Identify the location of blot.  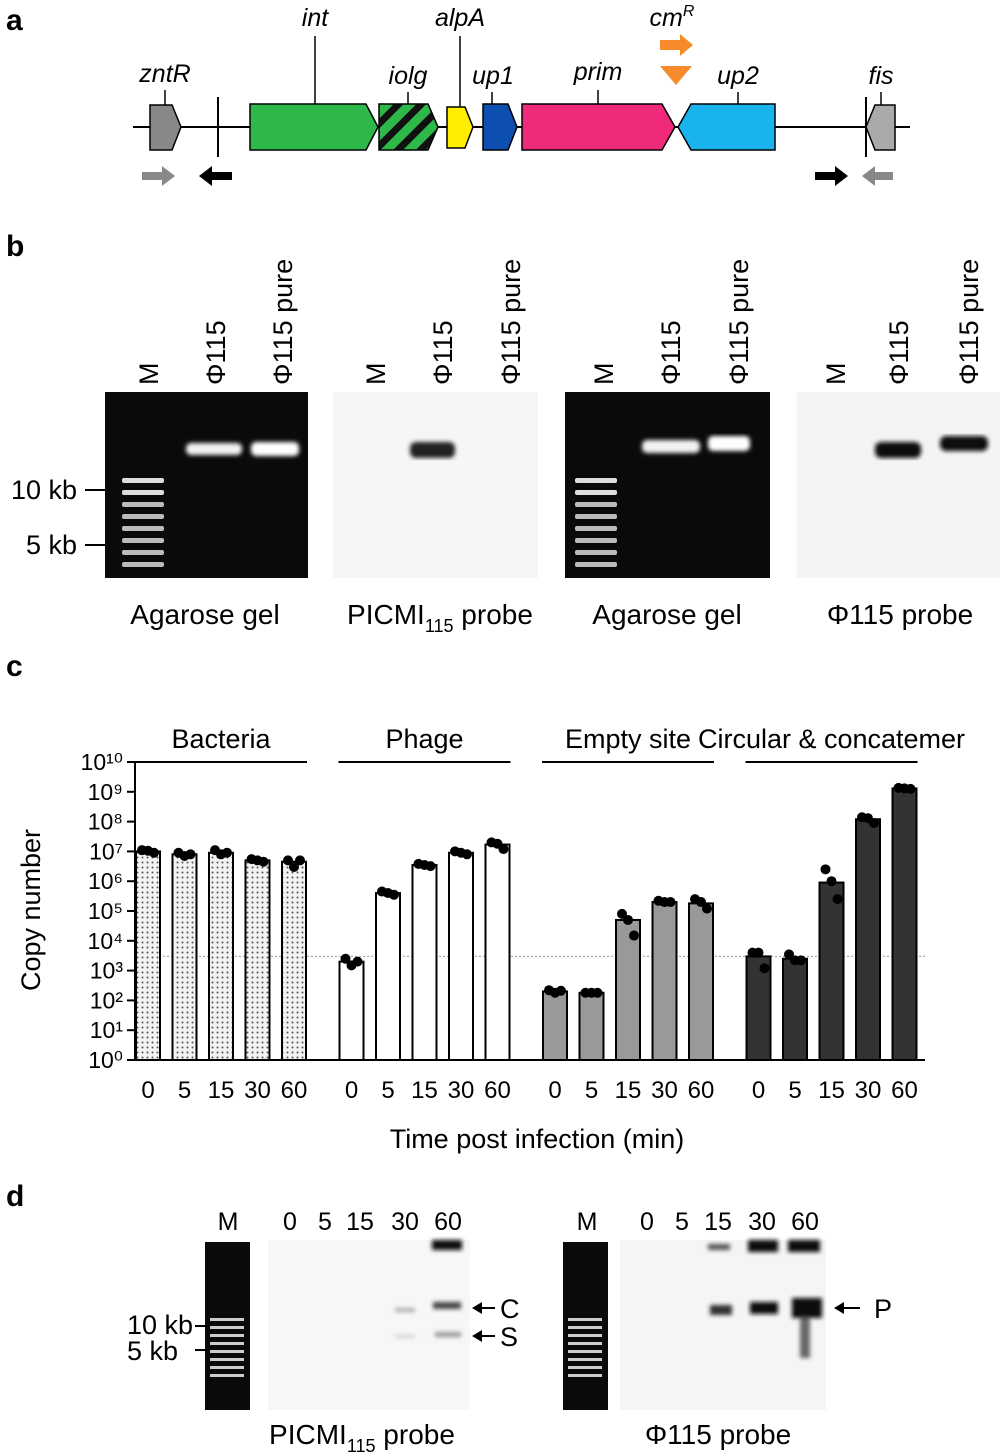
(723, 1325).